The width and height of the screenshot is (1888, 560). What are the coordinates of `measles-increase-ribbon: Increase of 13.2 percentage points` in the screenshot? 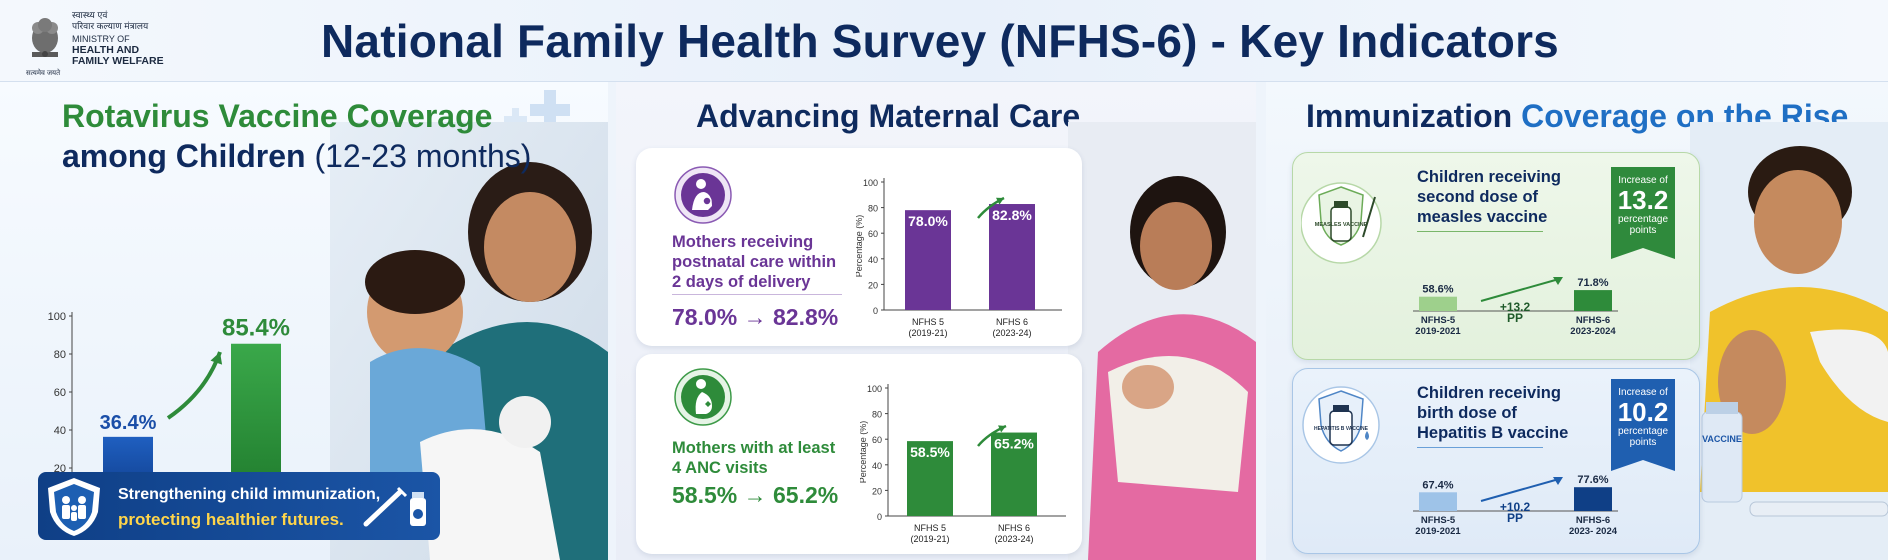 It's located at (1643, 213).